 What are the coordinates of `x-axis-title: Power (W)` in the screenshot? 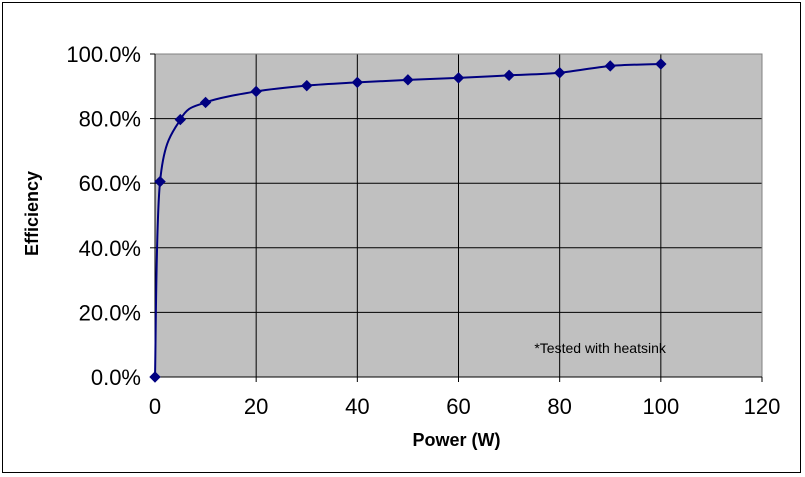 It's located at (457, 440).